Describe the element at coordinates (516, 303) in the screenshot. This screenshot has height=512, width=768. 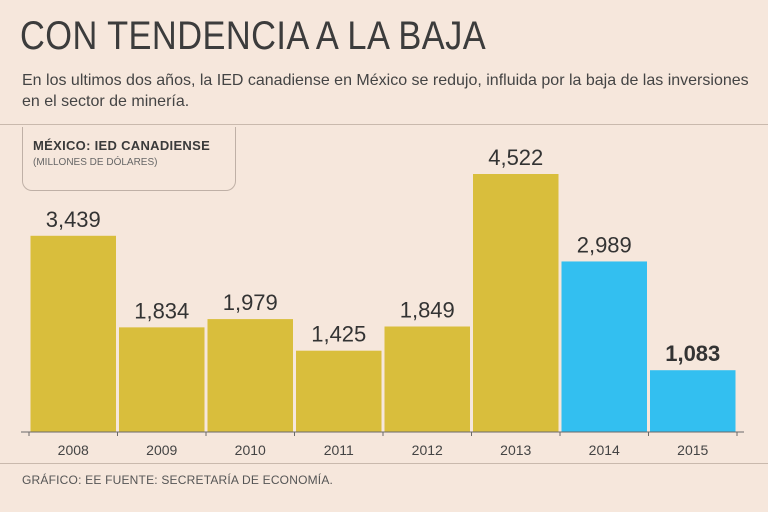
I see `bar-2013` at that location.